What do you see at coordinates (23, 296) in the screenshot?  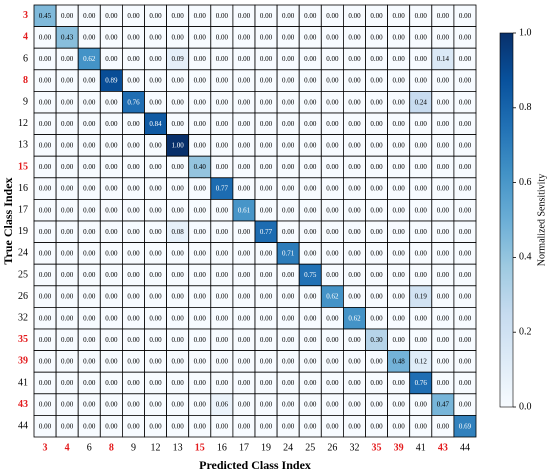 I see `y-tick-label: 26` at bounding box center [23, 296].